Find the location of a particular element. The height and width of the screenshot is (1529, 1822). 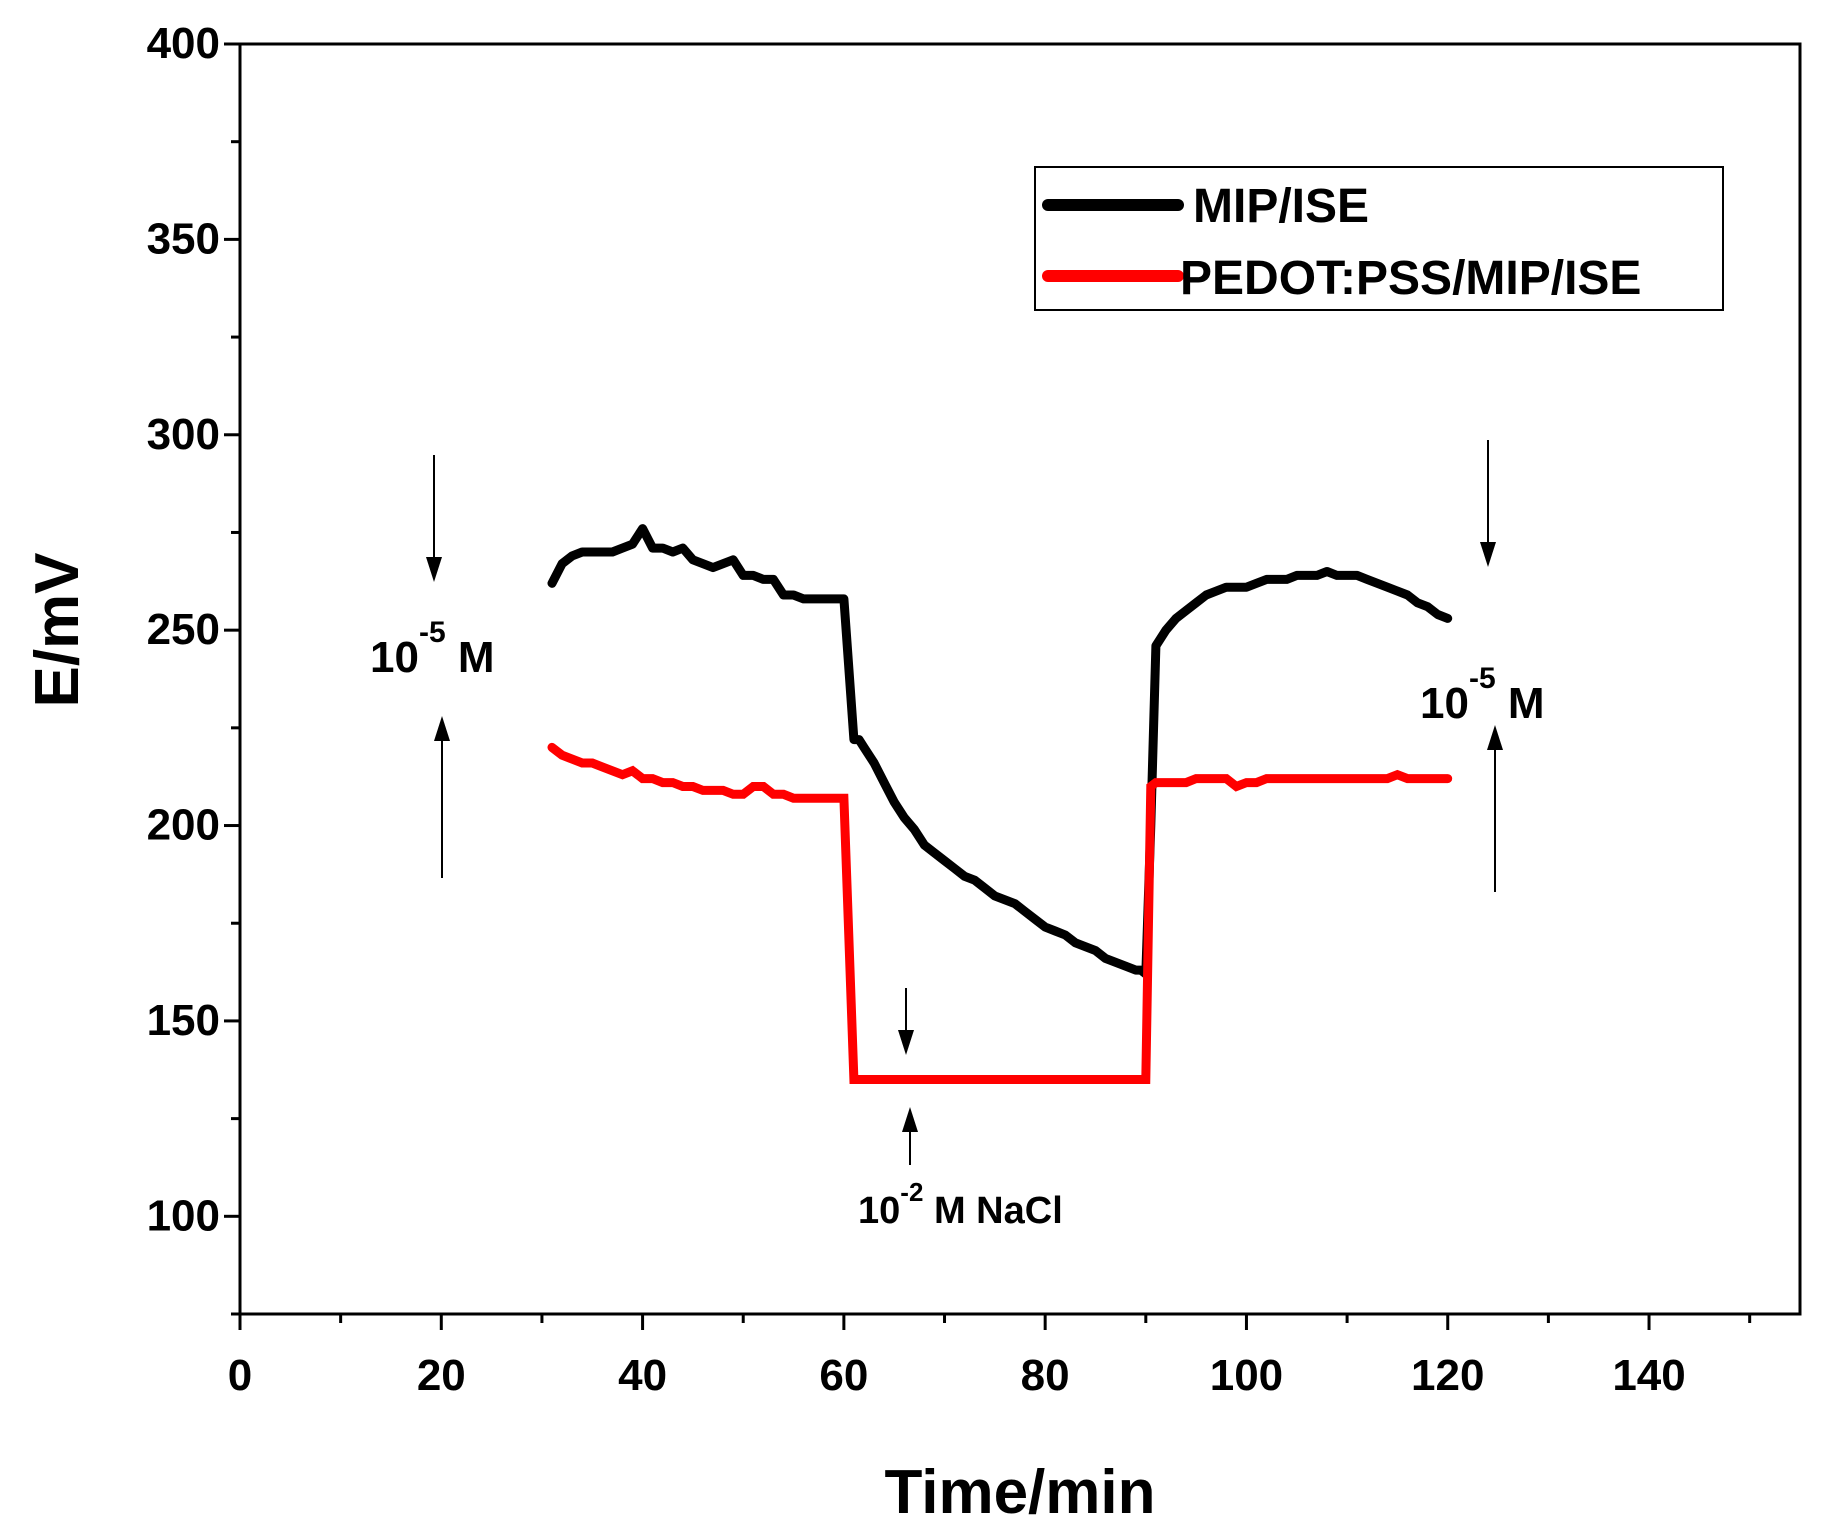

legend: MIP/ISE PEDOT:PSS/MIP/ISE is located at coordinates (1379, 238).